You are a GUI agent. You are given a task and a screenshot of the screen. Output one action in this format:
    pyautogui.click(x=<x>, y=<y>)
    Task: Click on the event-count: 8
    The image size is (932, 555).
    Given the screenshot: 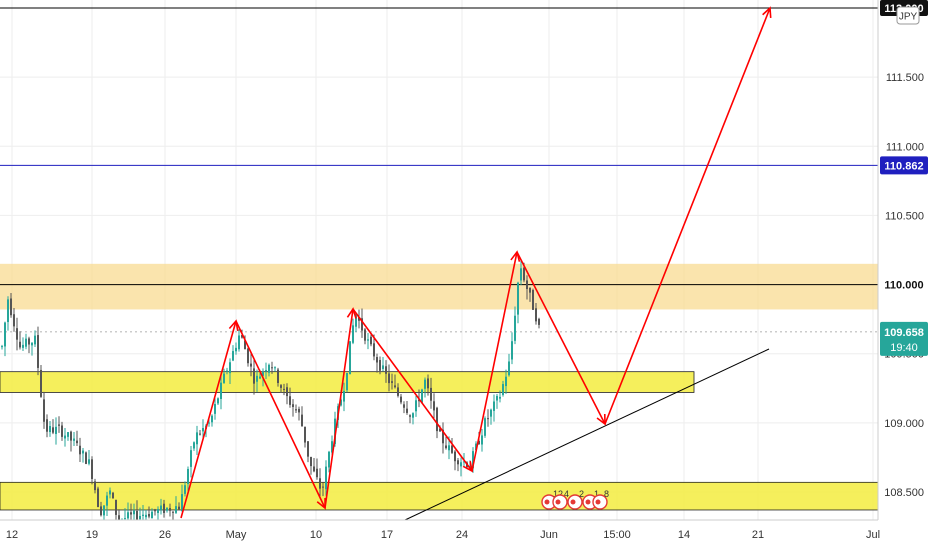 What is the action you would take?
    pyautogui.click(x=606, y=494)
    